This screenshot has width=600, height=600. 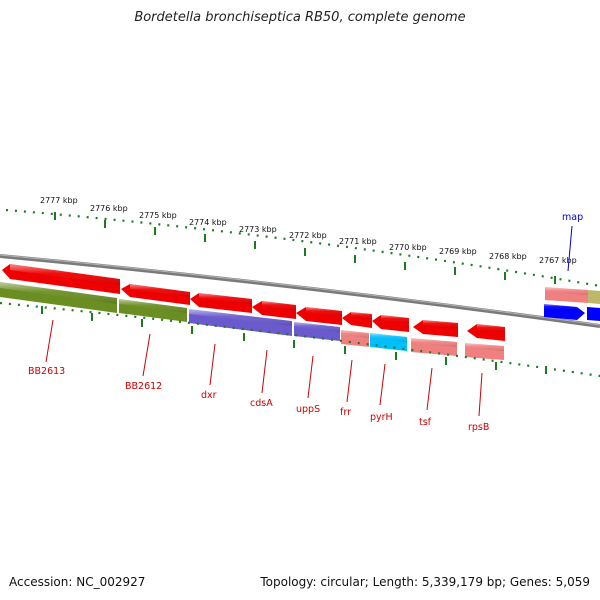 What do you see at coordinates (593, 314) in the screenshot?
I see `gene-feature-next` at bounding box center [593, 314].